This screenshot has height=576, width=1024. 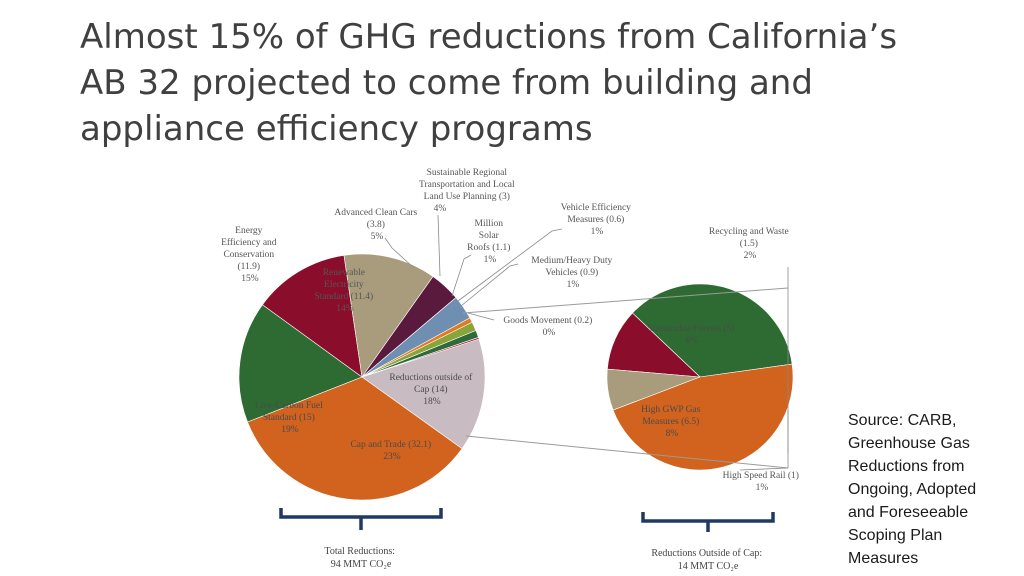 I want to click on label-vehicle-efficiency: Vehicle Efficiency Measures (0.6) 1%, so click(x=597, y=219).